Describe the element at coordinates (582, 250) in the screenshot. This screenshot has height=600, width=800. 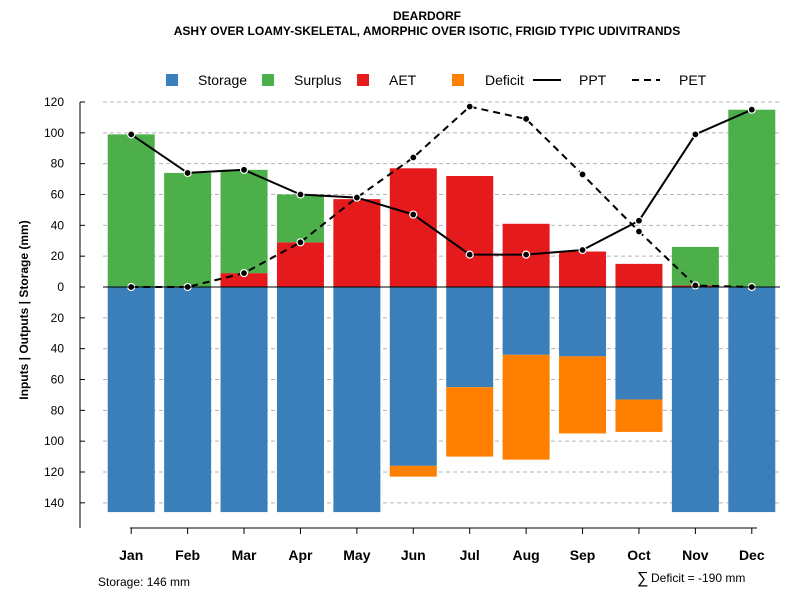
I see `ppt-point-sep` at that location.